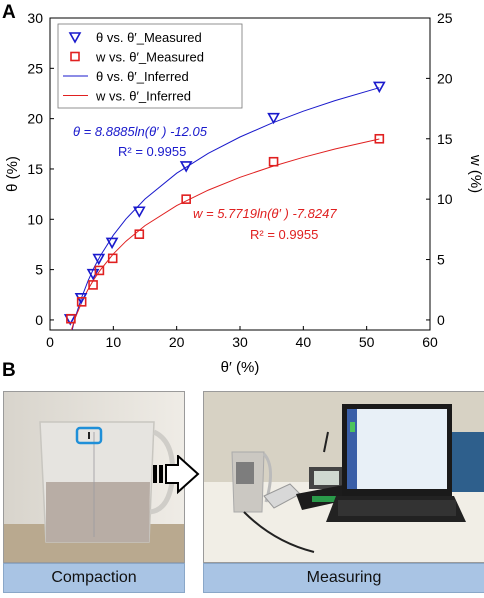 The height and width of the screenshot is (598, 484). I want to click on y-left-tick-label: 5, so click(39, 270).